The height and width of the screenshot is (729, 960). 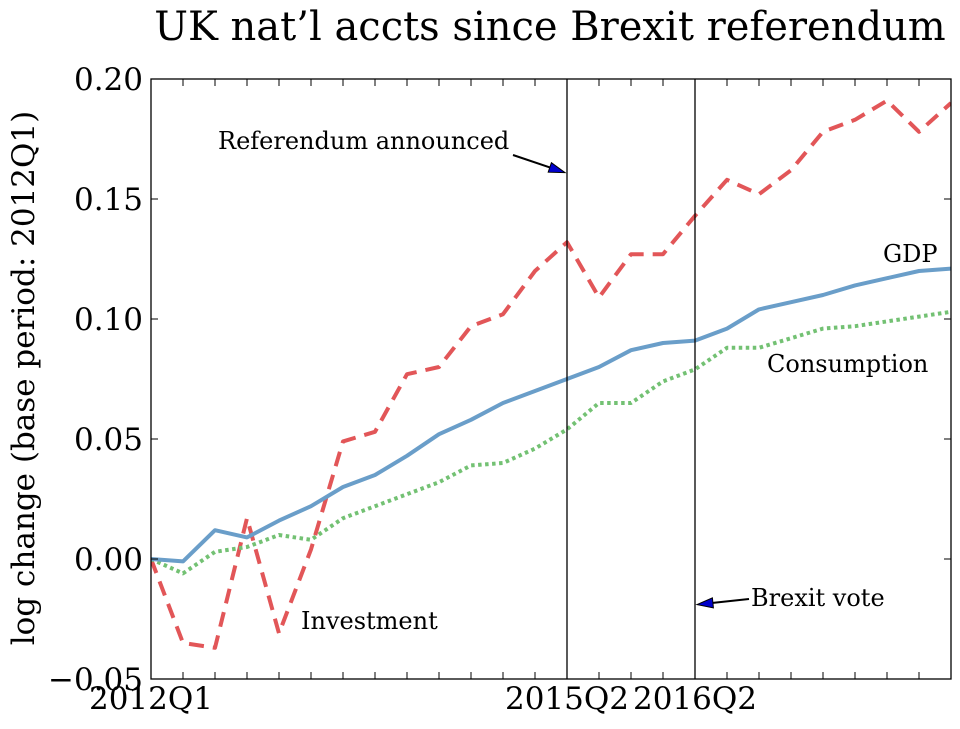 I want to click on arrow-brexit-vote-shaft, so click(x=731, y=601).